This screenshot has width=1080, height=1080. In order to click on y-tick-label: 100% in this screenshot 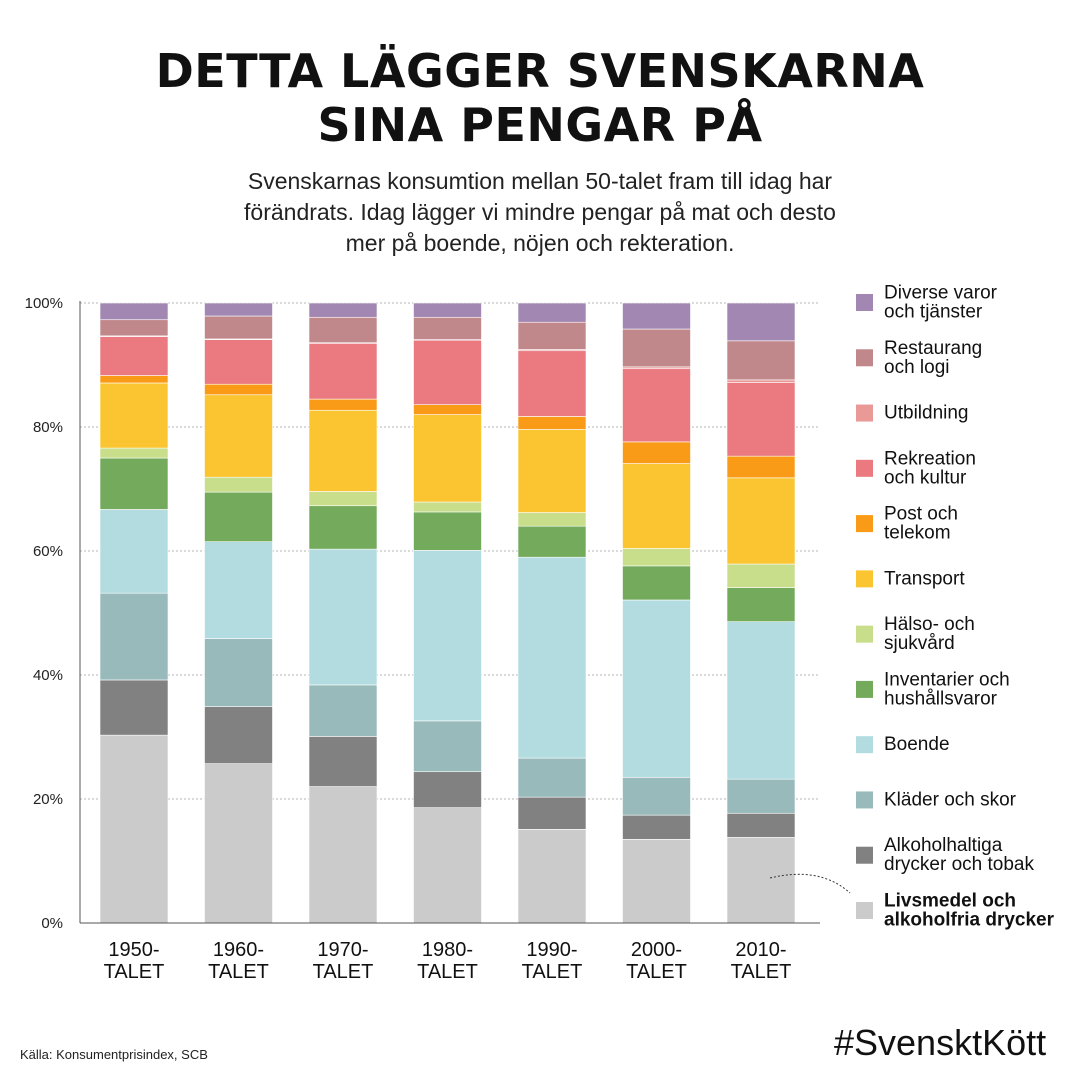, I will do `click(44, 303)`.